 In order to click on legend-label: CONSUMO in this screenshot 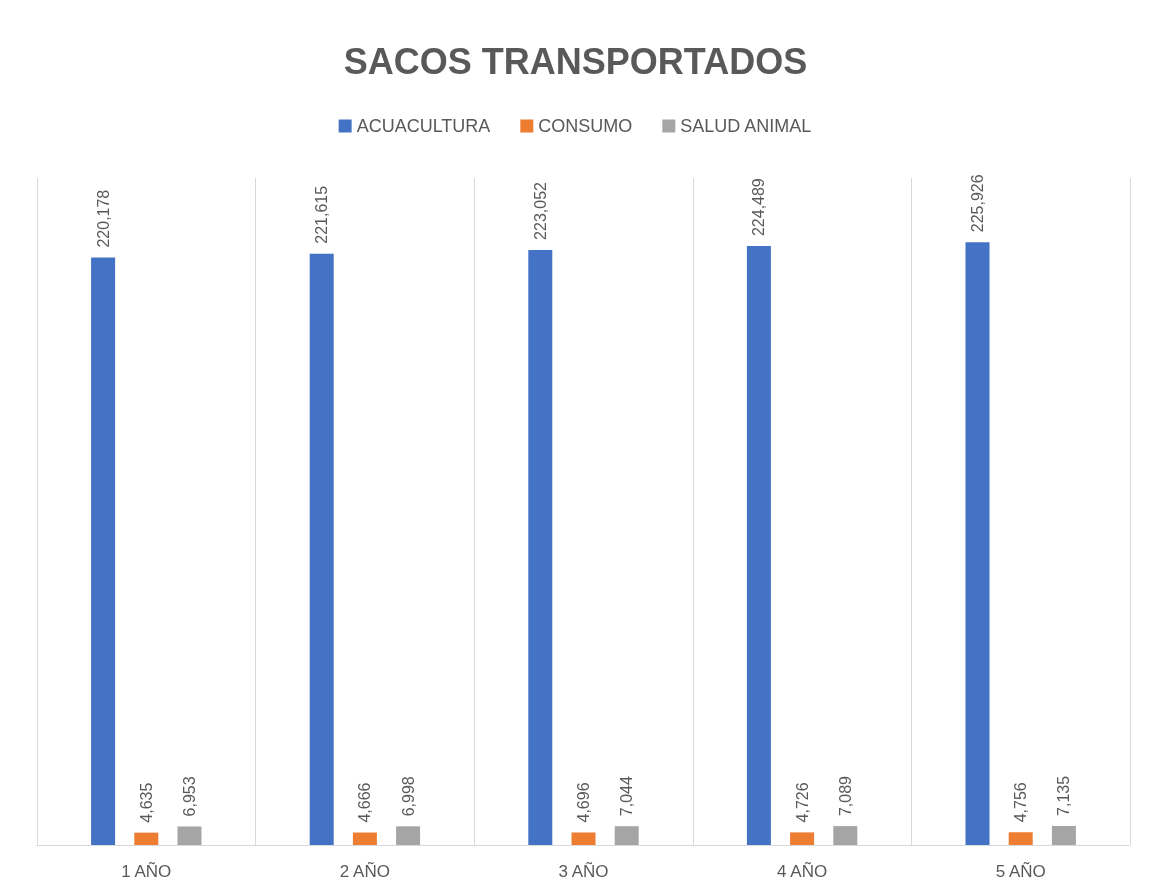, I will do `click(585, 126)`.